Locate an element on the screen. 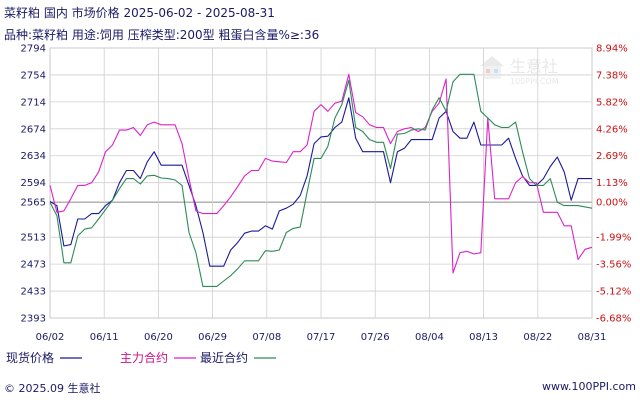 Image resolution: width=640 pixels, height=400 pixels. watermark-name: 生意社 is located at coordinates (534, 66).